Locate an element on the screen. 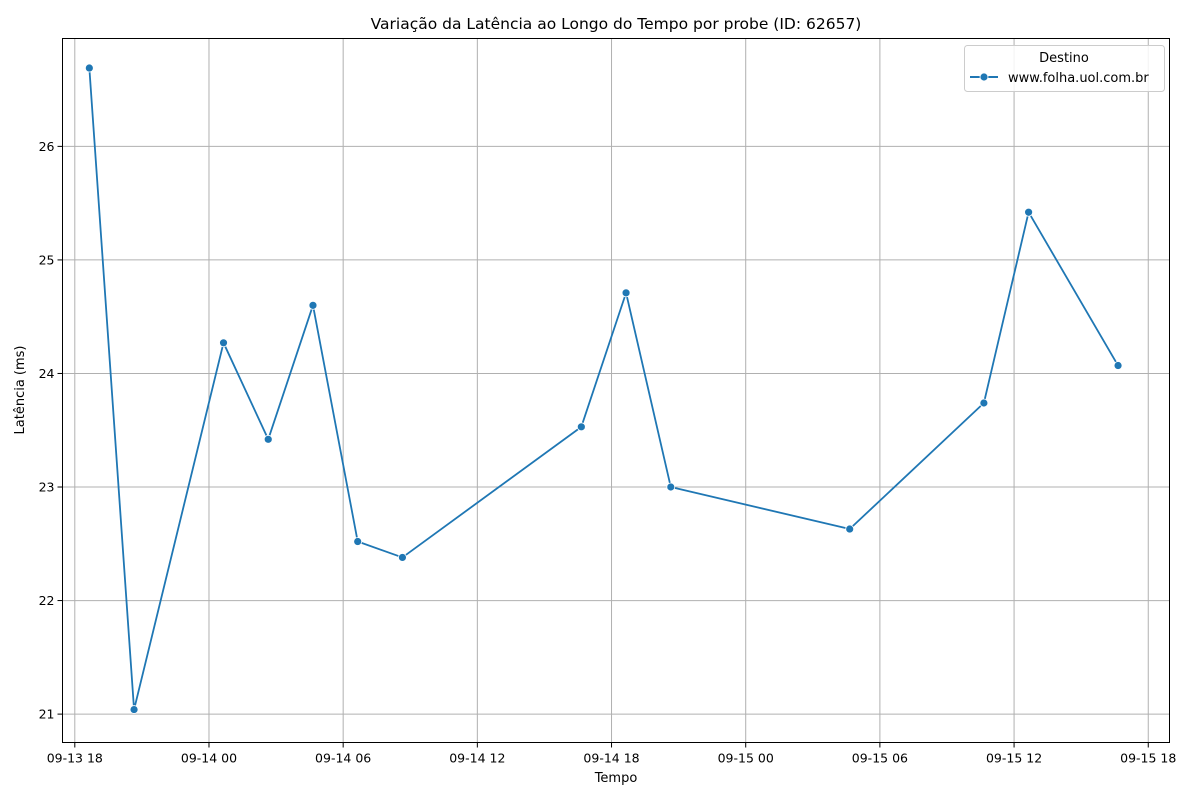  y-tick-label: 25 is located at coordinates (47, 259).